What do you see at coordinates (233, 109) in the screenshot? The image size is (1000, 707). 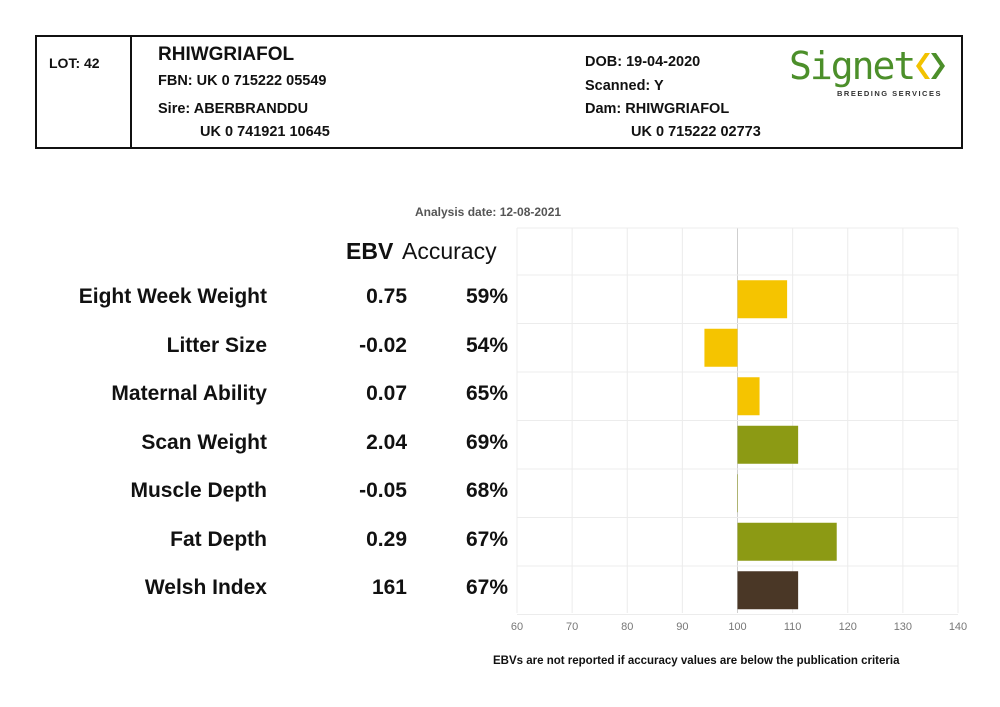 I see `sire-name: Sire: ABERBRANDDU` at bounding box center [233, 109].